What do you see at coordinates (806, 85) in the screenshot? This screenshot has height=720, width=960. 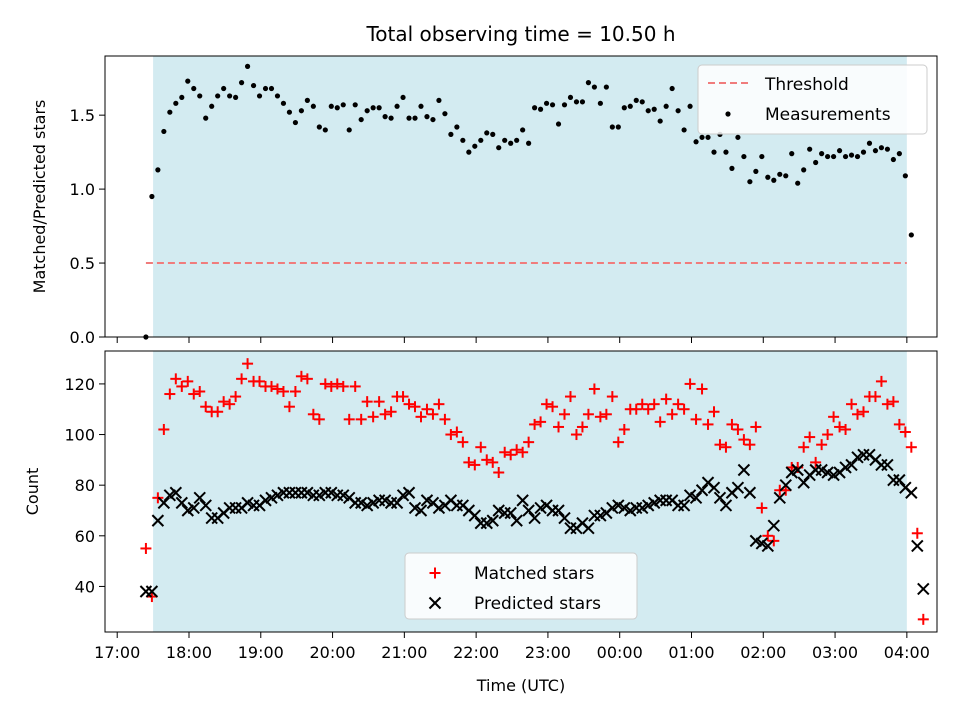 I see `legend-threshold-label: Threshold` at bounding box center [806, 85].